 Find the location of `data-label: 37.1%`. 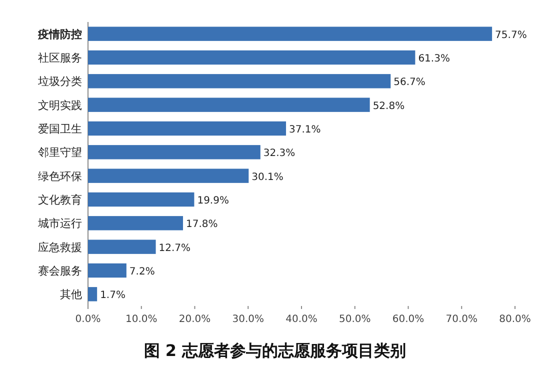

data-label: 37.1% is located at coordinates (305, 130).